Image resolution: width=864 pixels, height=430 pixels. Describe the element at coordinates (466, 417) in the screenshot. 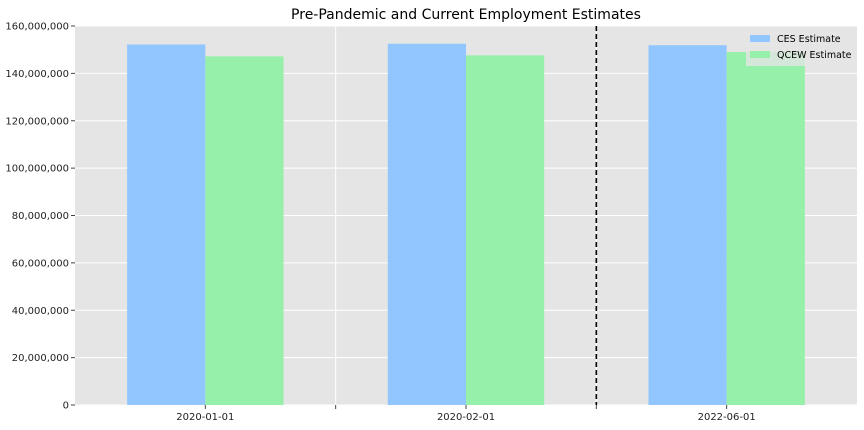

I see `x-tick-label: 2020-02-01` at that location.